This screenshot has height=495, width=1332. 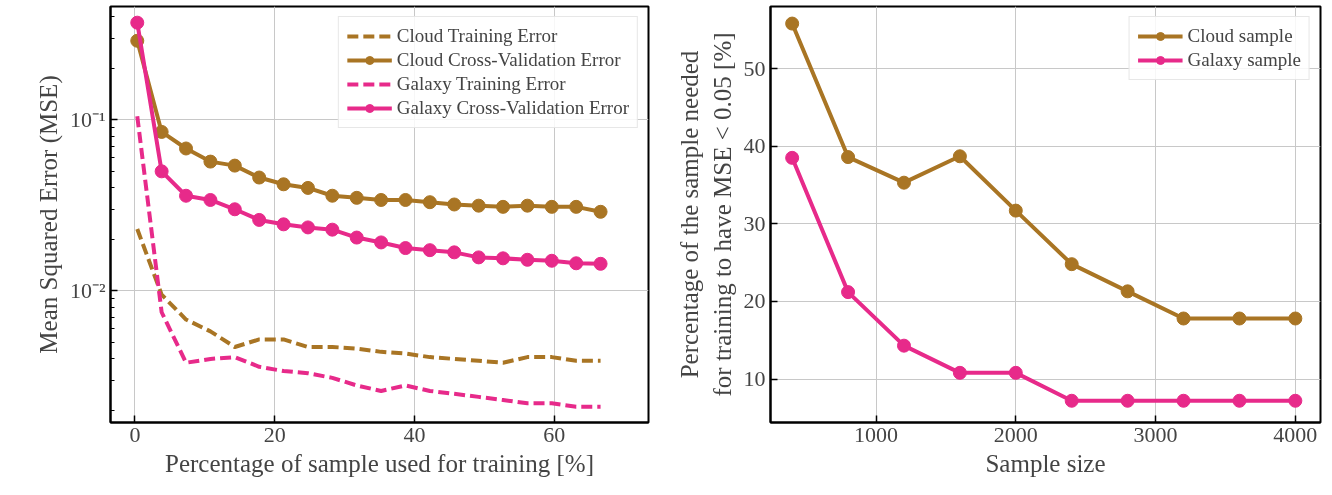 What do you see at coordinates (274, 434) in the screenshot?
I see `x-tick-label: 20` at bounding box center [274, 434].